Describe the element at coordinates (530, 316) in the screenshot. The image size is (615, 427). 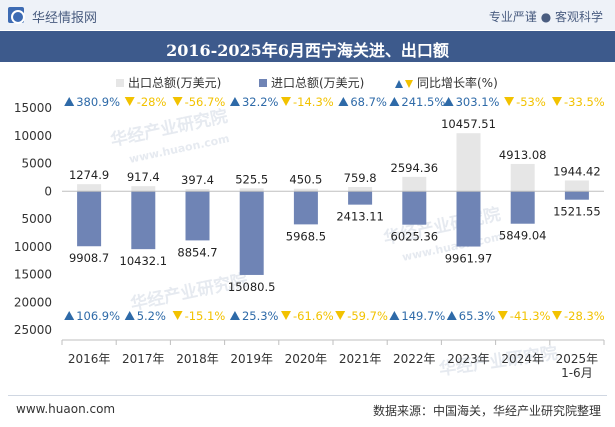
I see `import-growth-label: -41.3%` at that location.